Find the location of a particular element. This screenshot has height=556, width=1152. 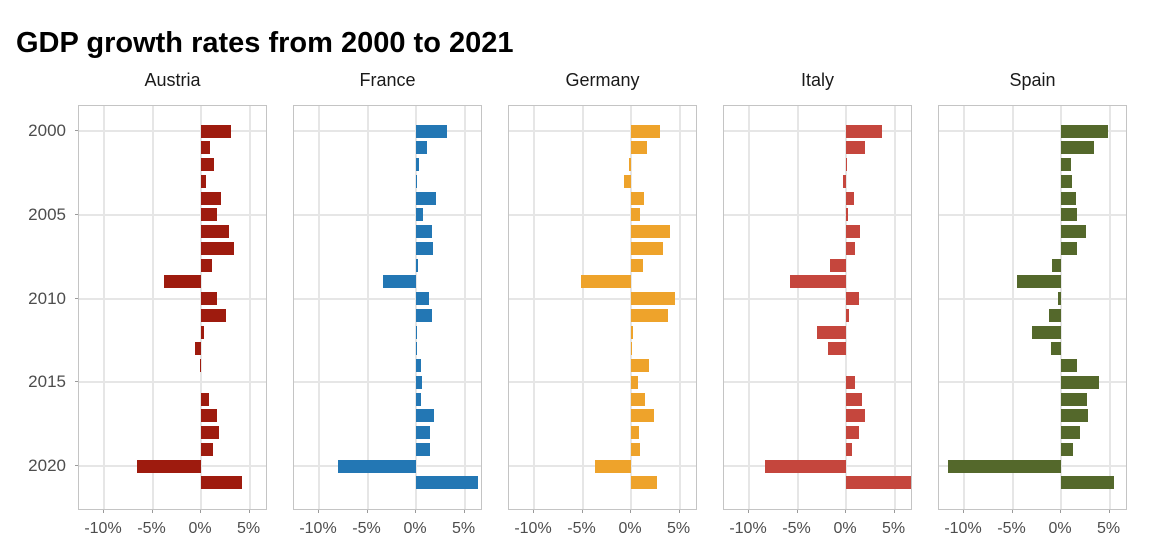

bar-austria-2002 is located at coordinates (207, 164).